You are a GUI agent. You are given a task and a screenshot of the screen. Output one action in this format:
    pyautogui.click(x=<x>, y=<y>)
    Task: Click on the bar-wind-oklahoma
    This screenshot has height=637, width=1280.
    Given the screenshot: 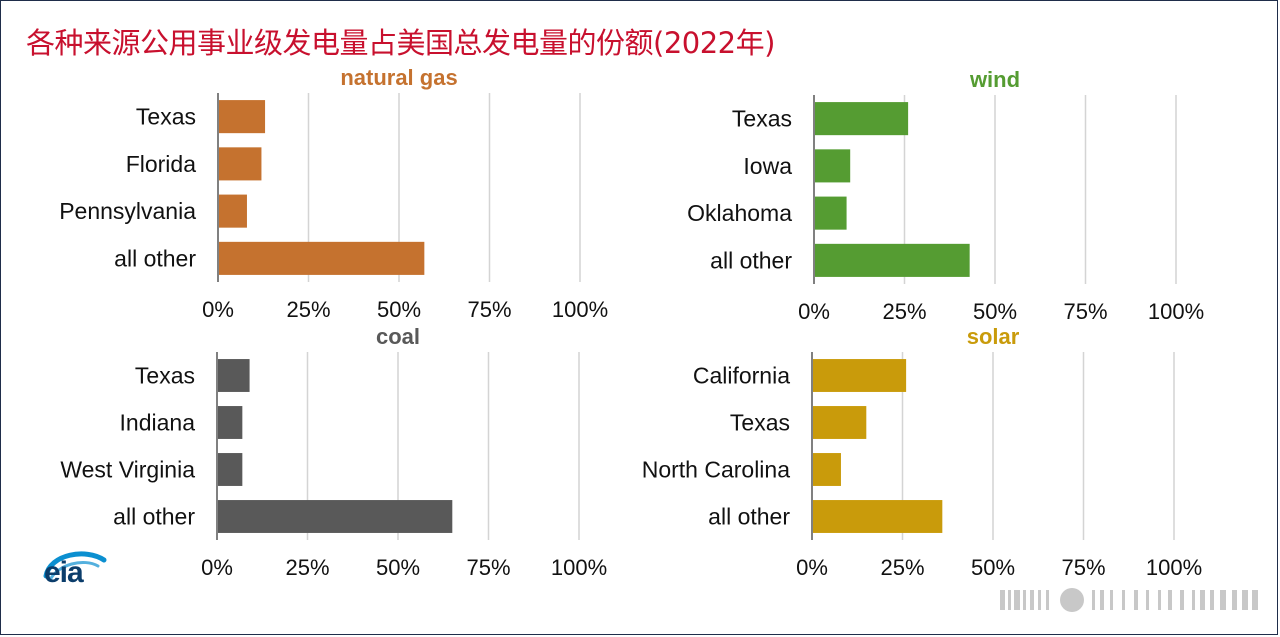 What is the action you would take?
    pyautogui.click(x=831, y=213)
    